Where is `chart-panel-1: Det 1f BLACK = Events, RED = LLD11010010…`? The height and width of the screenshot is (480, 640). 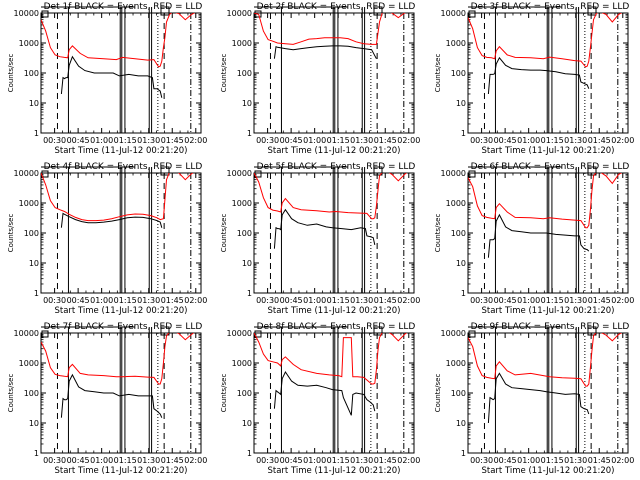
chart-panel-1: Det 1f BLACK = Events, RED = LLD11010010… is located at coordinates (107, 79).